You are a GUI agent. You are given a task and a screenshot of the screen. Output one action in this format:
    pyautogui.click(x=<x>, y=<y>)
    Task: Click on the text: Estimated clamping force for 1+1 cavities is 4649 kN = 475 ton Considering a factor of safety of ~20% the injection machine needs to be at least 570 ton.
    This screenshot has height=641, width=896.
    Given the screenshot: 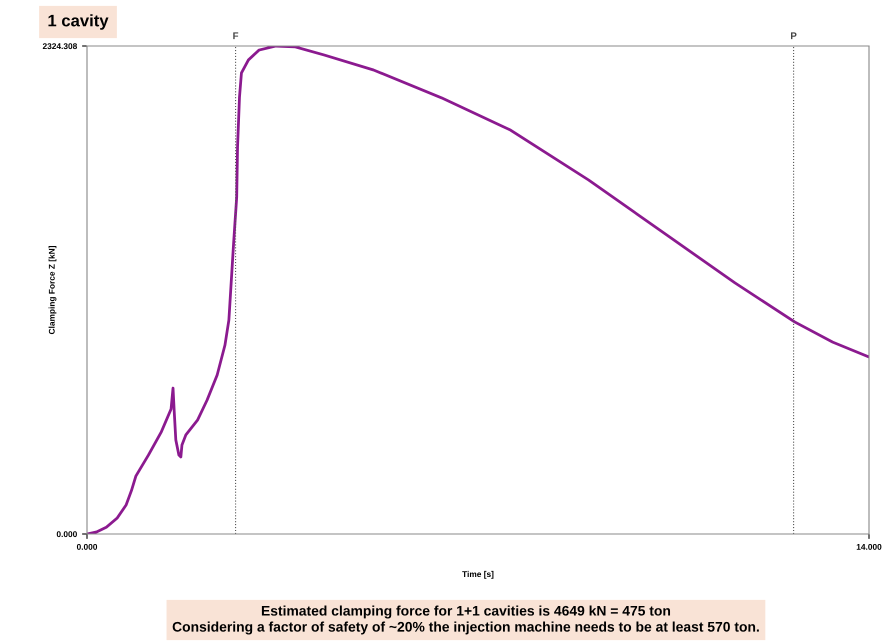 What is the action you would take?
    pyautogui.click(x=465, y=620)
    